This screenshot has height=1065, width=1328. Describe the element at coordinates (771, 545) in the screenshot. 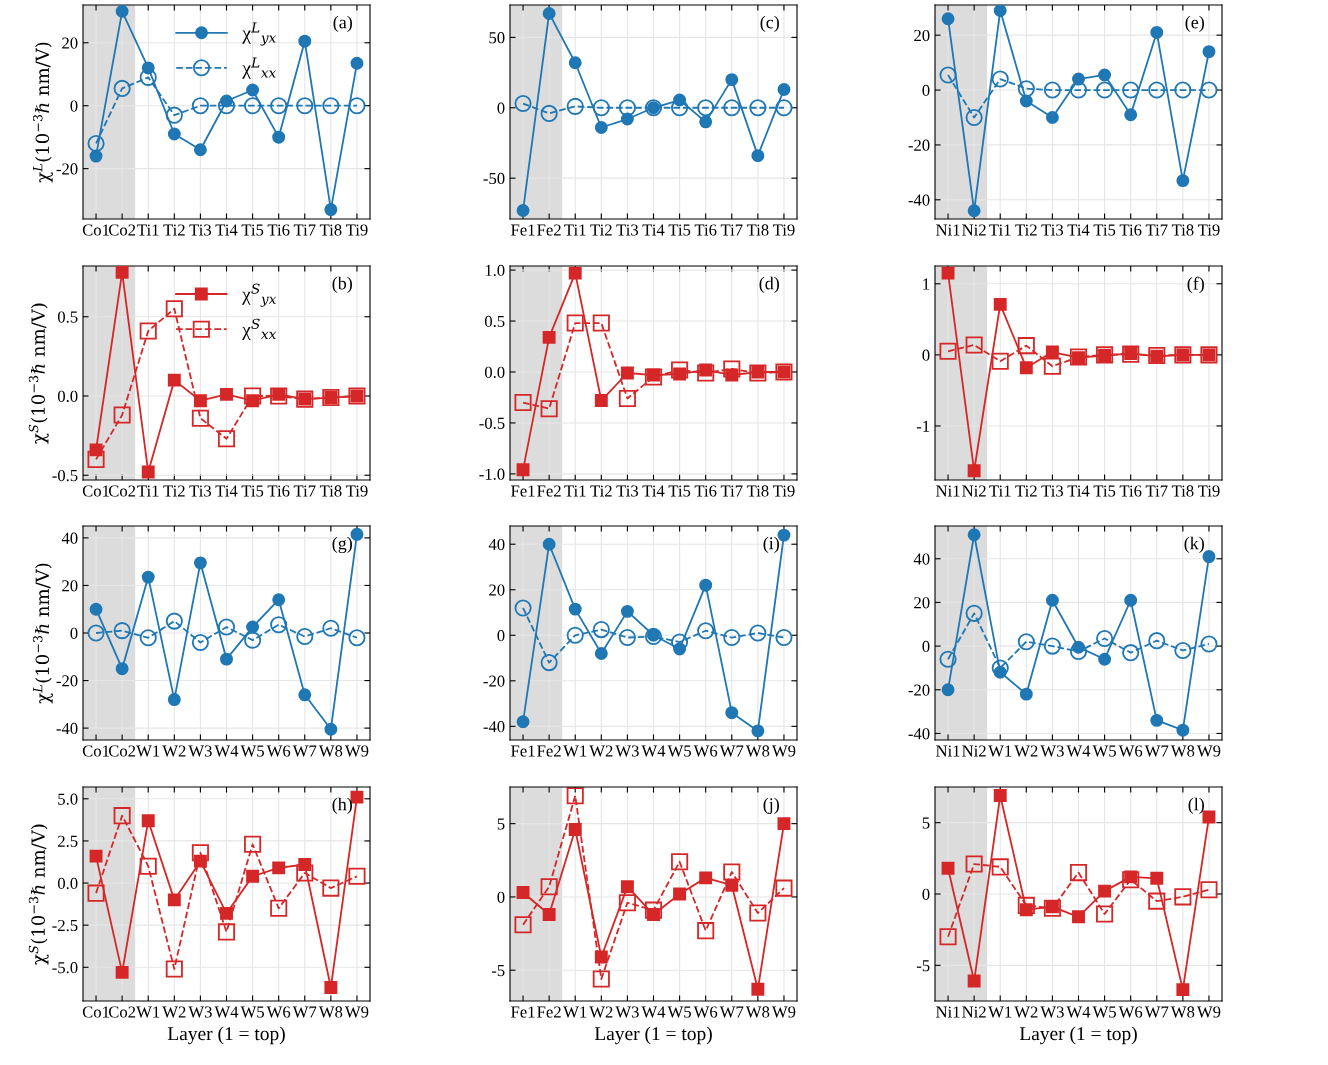

I see `annotation: (i)` at that location.